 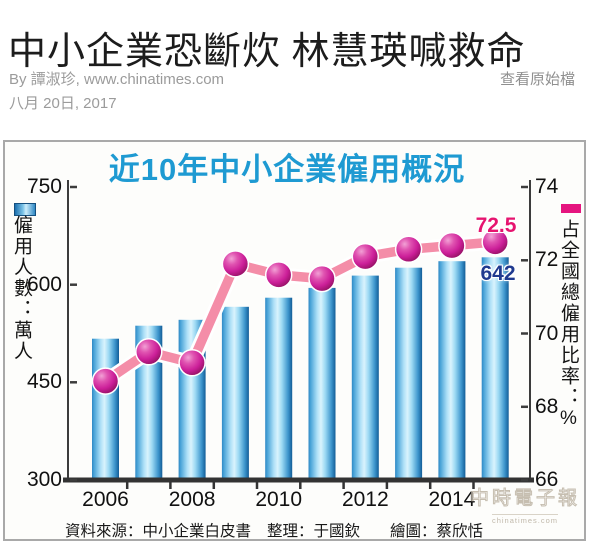 What do you see at coordinates (314, 531) in the screenshot?
I see `editor-note: 整理：于國欽` at bounding box center [314, 531].